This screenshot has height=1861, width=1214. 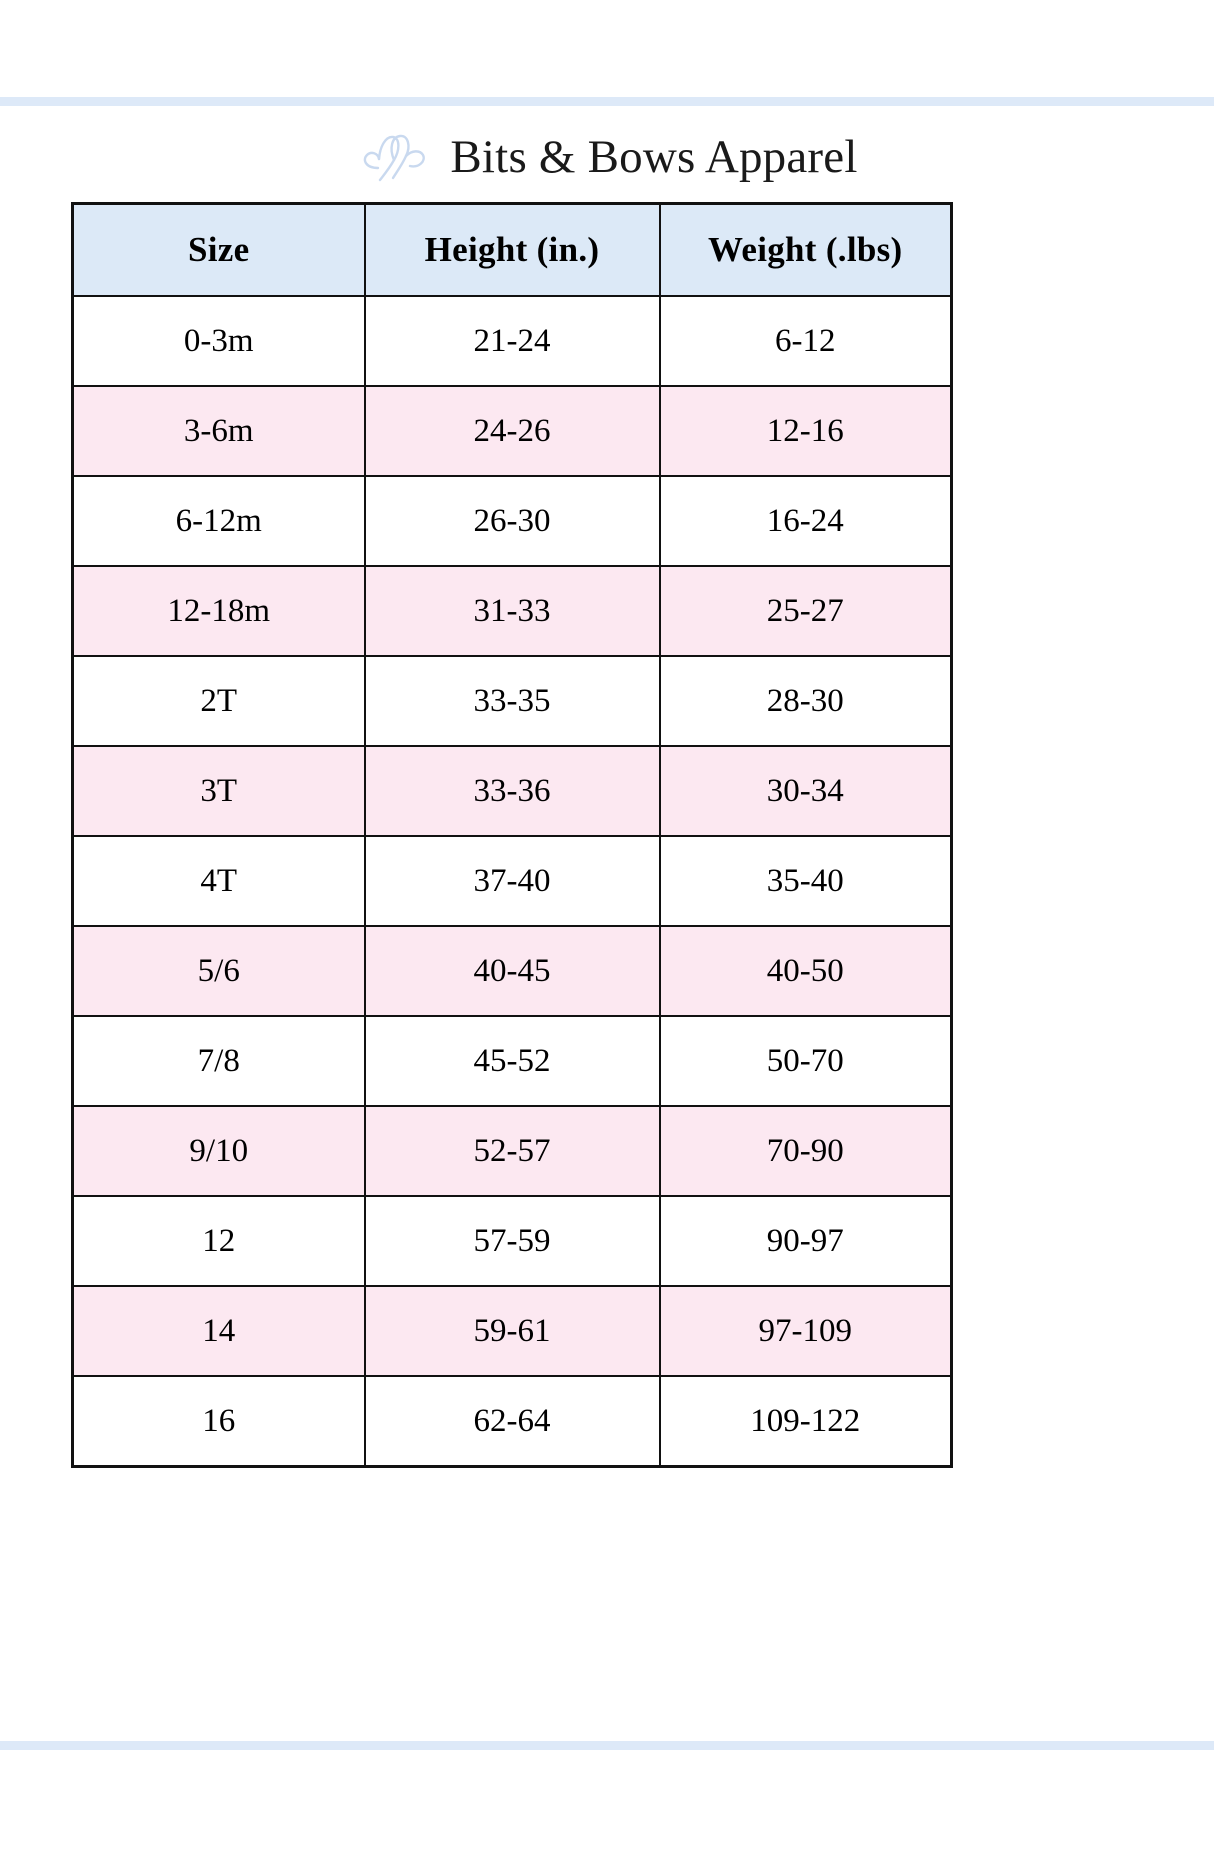 What do you see at coordinates (805, 1061) in the screenshot?
I see `cell-weight: 50-70` at bounding box center [805, 1061].